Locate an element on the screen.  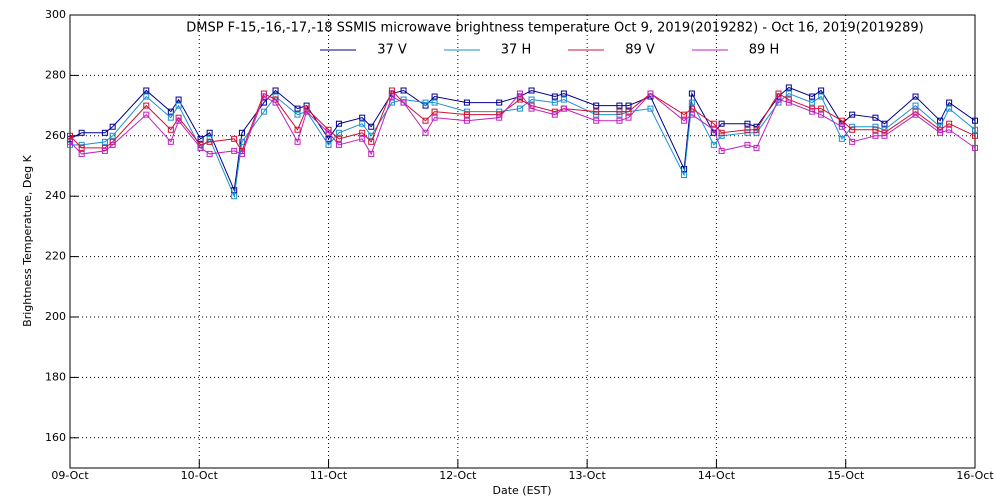
y-axis-label: Brightness Temperature, Deg K is located at coordinates (27, 240).